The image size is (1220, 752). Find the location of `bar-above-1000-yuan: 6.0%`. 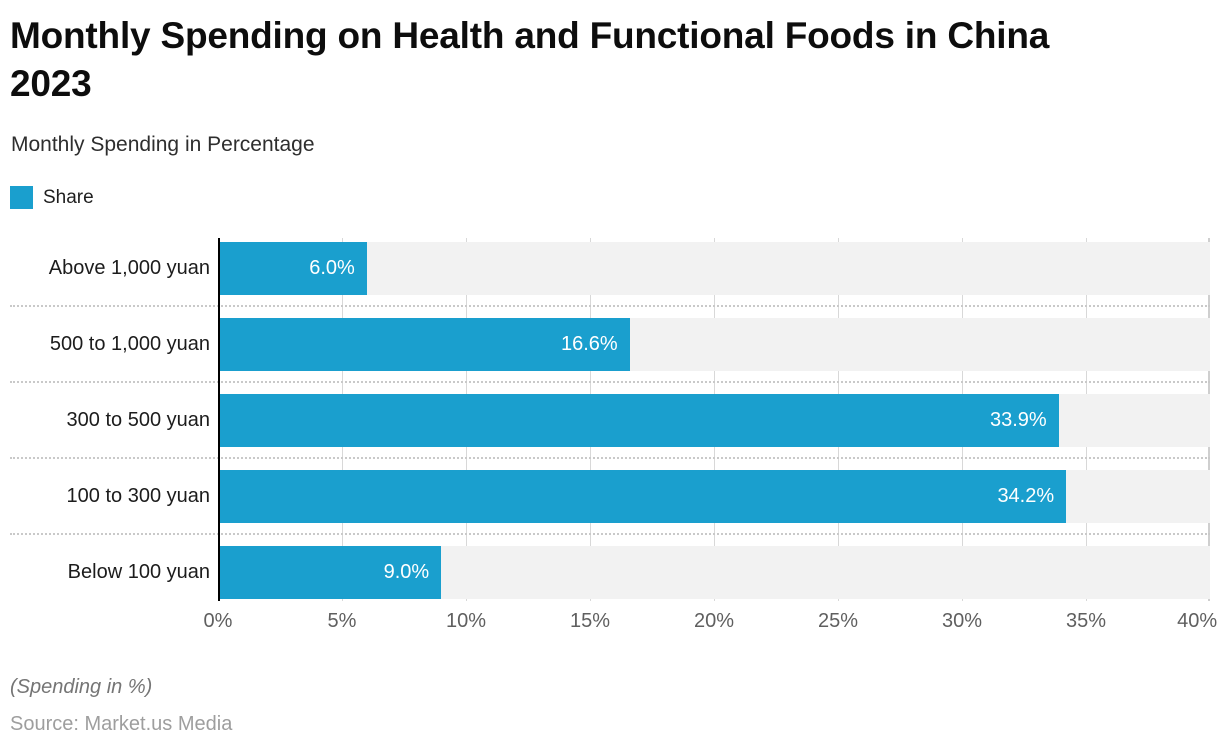

bar-above-1000-yuan: 6.0% is located at coordinates (292, 268).